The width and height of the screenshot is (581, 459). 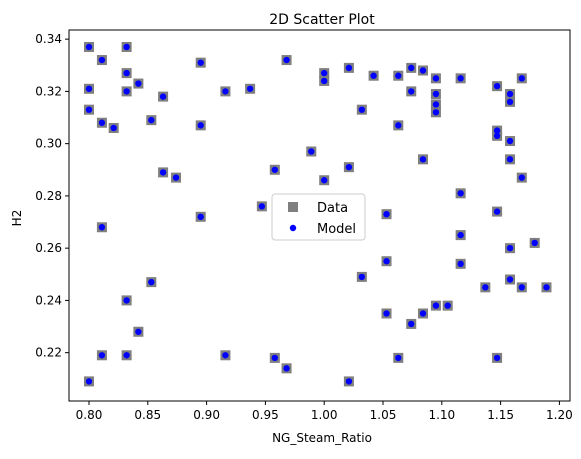 What do you see at coordinates (322, 438) in the screenshot?
I see `x-axis-label: NG_Steam_Ratio` at bounding box center [322, 438].